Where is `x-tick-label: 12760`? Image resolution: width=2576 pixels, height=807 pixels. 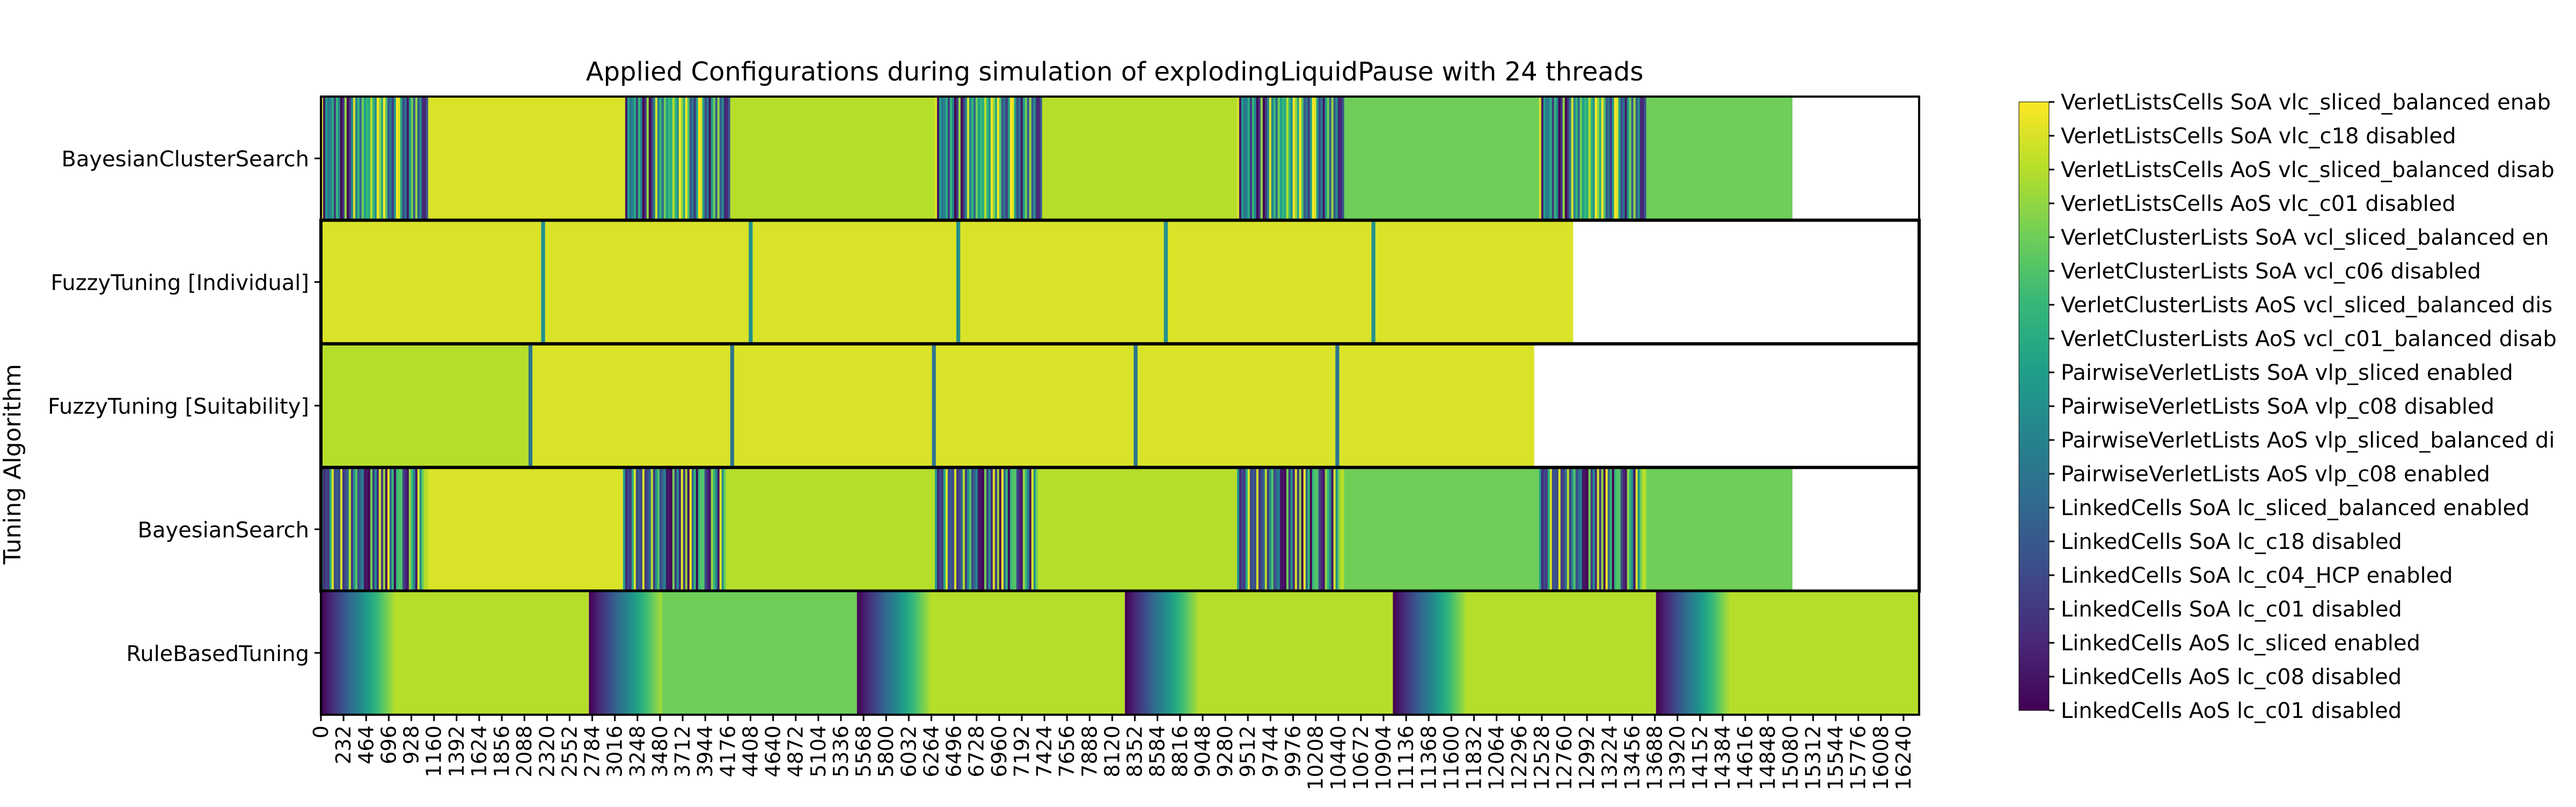 x-tick-label: 12760 is located at coordinates (1564, 758).